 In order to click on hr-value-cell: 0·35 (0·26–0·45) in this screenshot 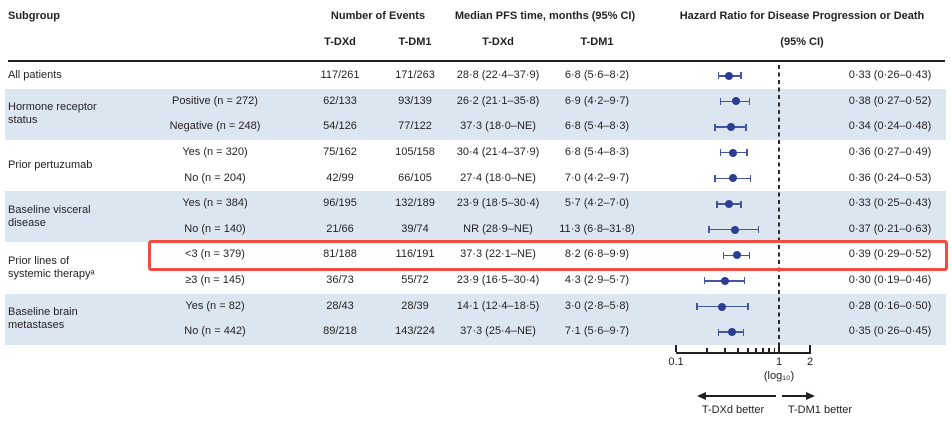, I will do `click(890, 331)`.